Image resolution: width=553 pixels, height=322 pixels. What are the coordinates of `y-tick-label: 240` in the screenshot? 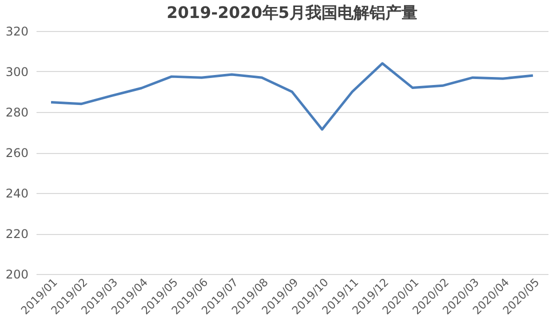 It's located at (17, 193).